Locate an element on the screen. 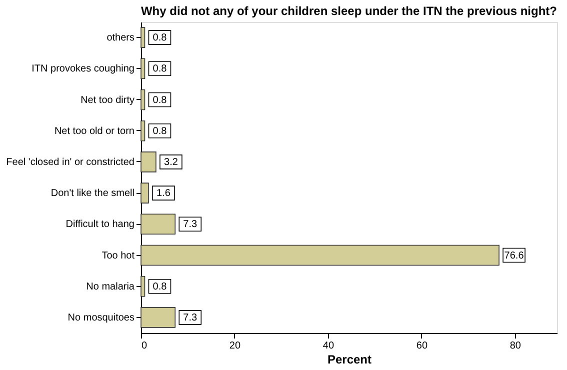 Image resolution: width=567 pixels, height=370 pixels. y-tick-label: Net too dirty is located at coordinates (107, 100).